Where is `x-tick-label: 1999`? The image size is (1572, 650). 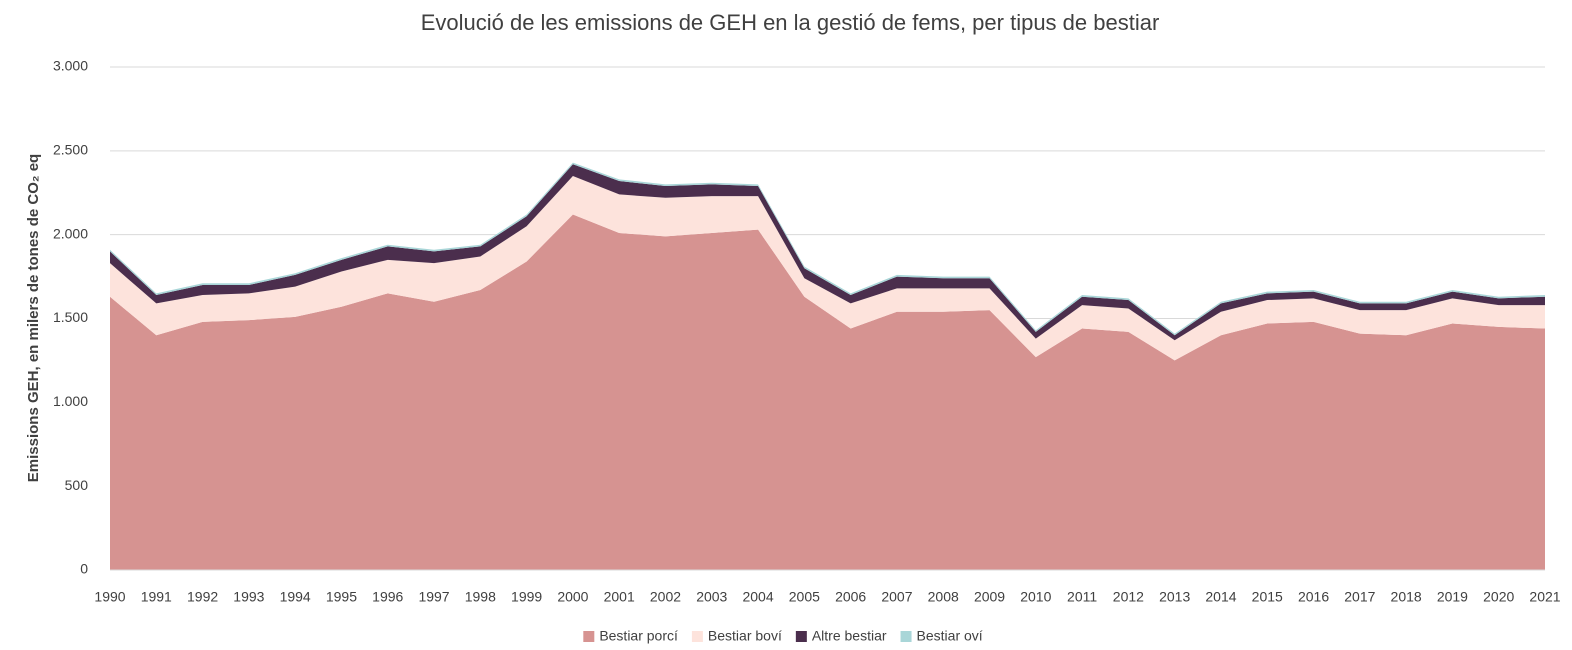
x-tick-label: 1999 is located at coordinates (526, 597).